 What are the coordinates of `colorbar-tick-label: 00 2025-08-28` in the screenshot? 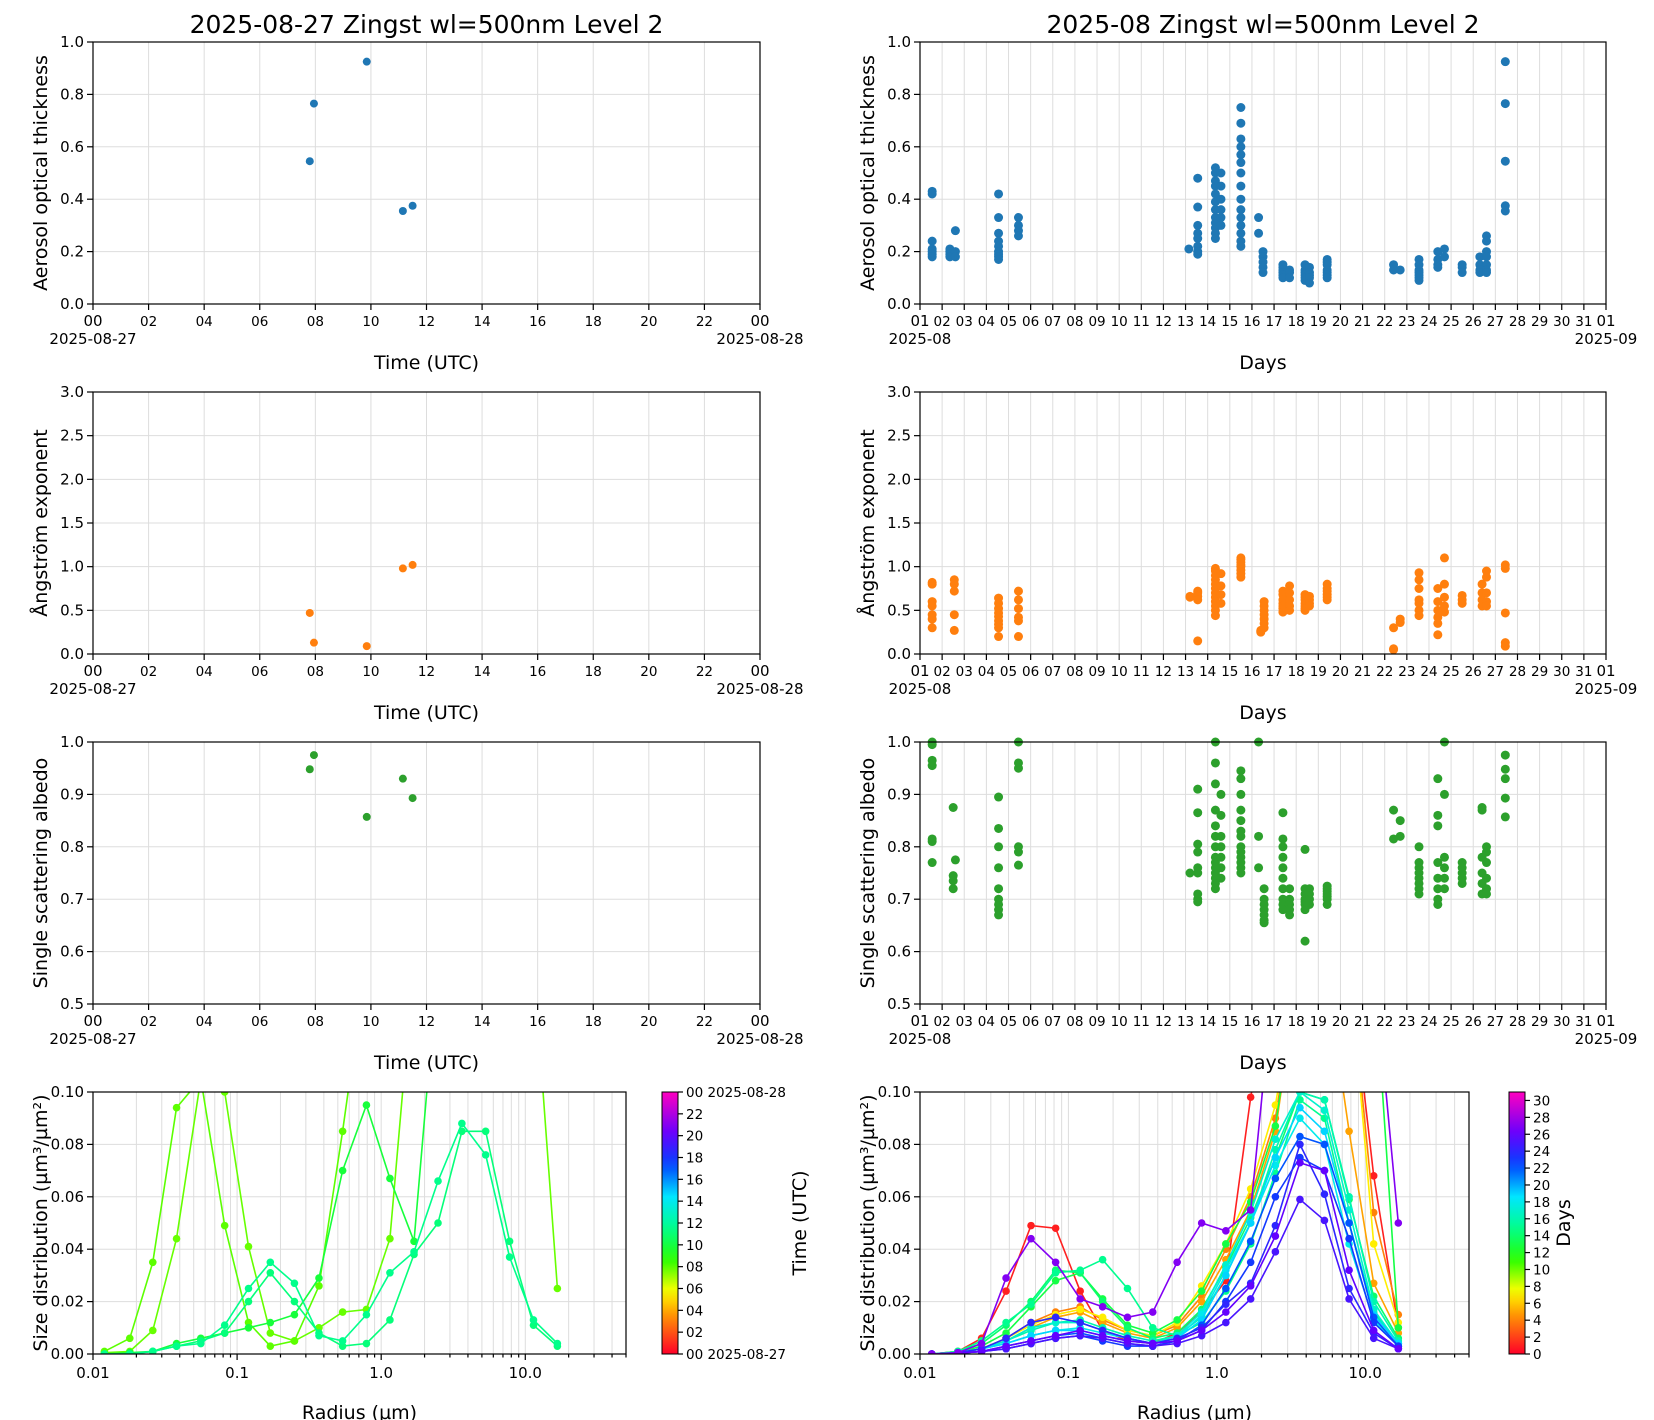 It's located at (736, 1093).